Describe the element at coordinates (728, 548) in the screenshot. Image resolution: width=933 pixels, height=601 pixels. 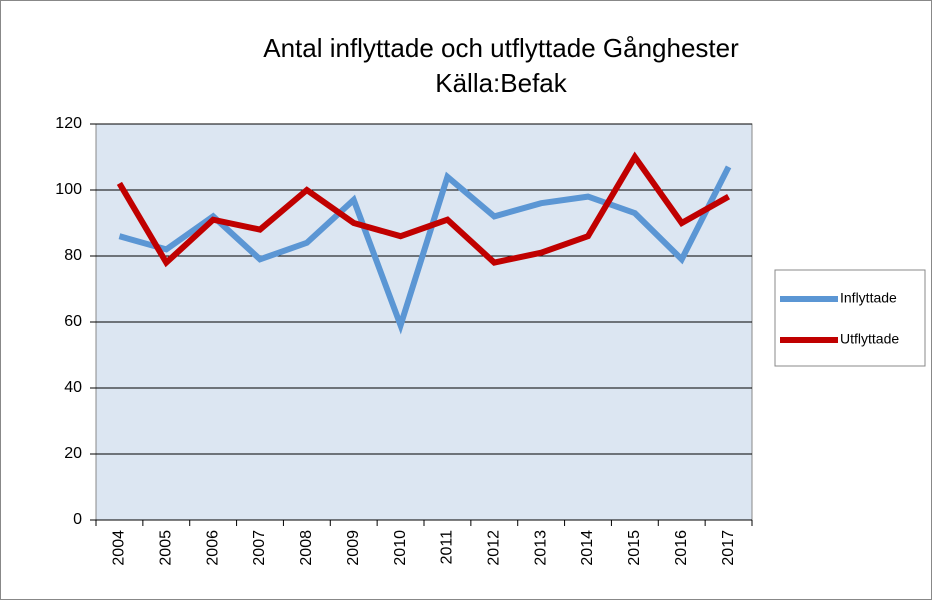
I see `x-tick-label: 2017` at that location.